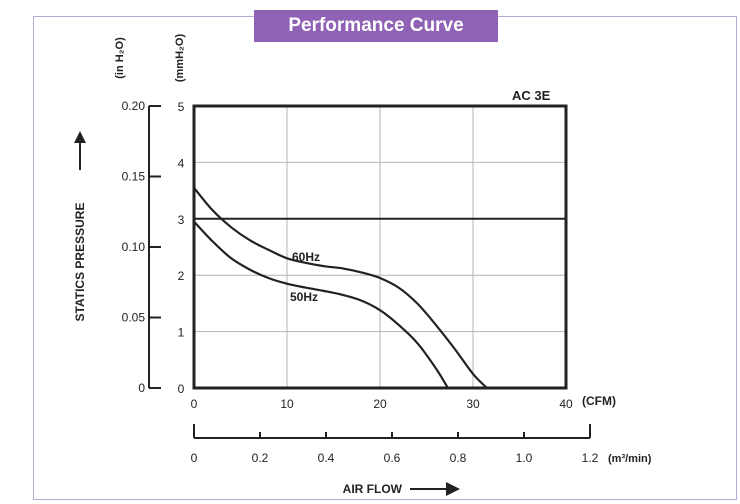  I want to click on x-tick-label: 20, so click(380, 404).